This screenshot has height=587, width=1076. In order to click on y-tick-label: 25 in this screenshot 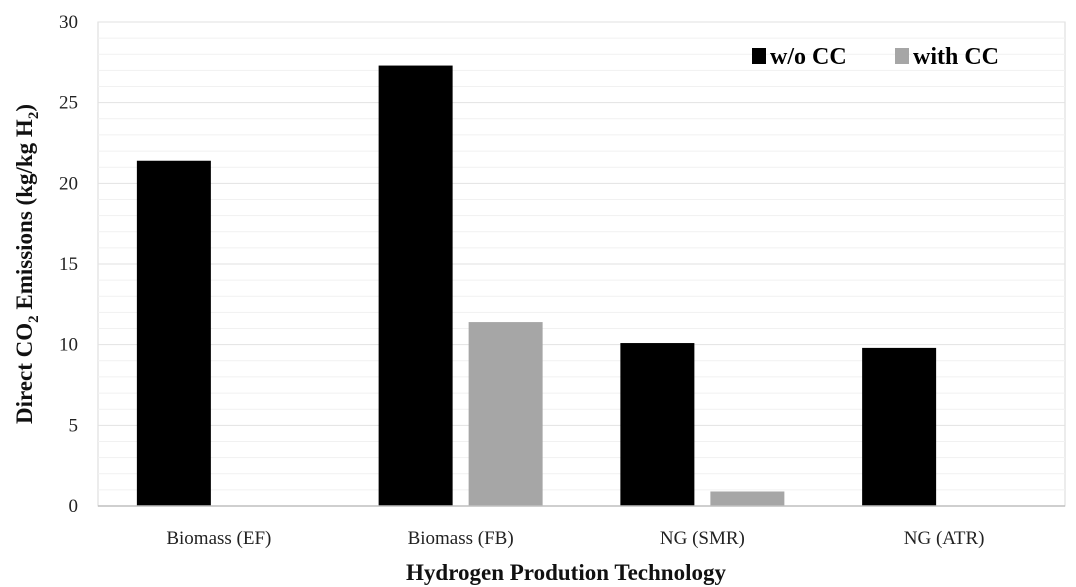, I will do `click(68, 103)`.